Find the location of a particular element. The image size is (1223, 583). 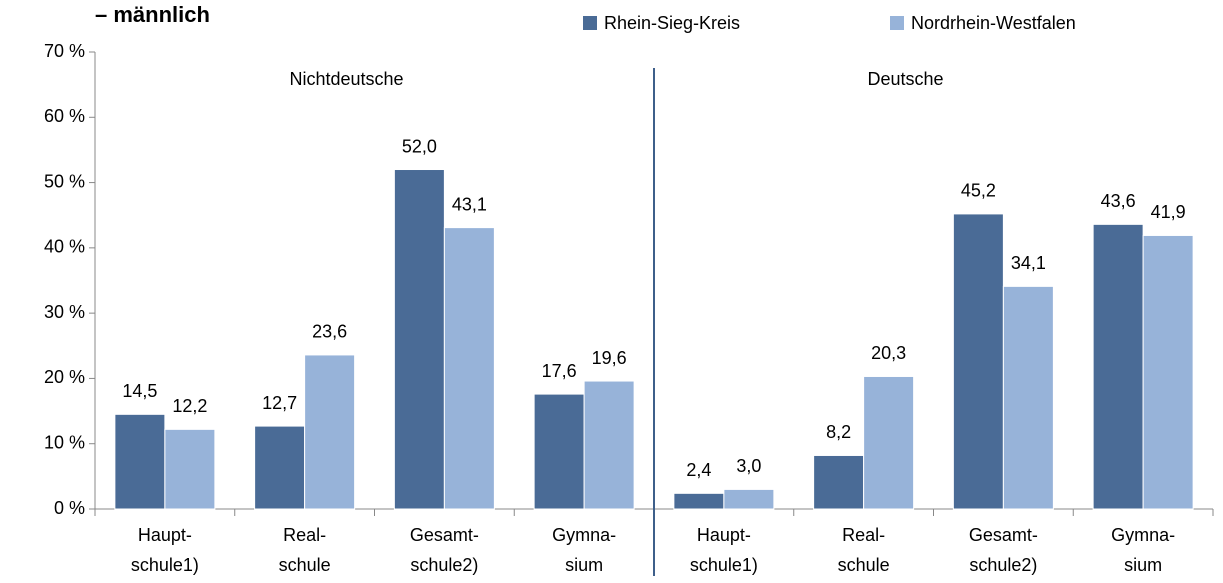

value-label: 43,6 is located at coordinates (1118, 201).